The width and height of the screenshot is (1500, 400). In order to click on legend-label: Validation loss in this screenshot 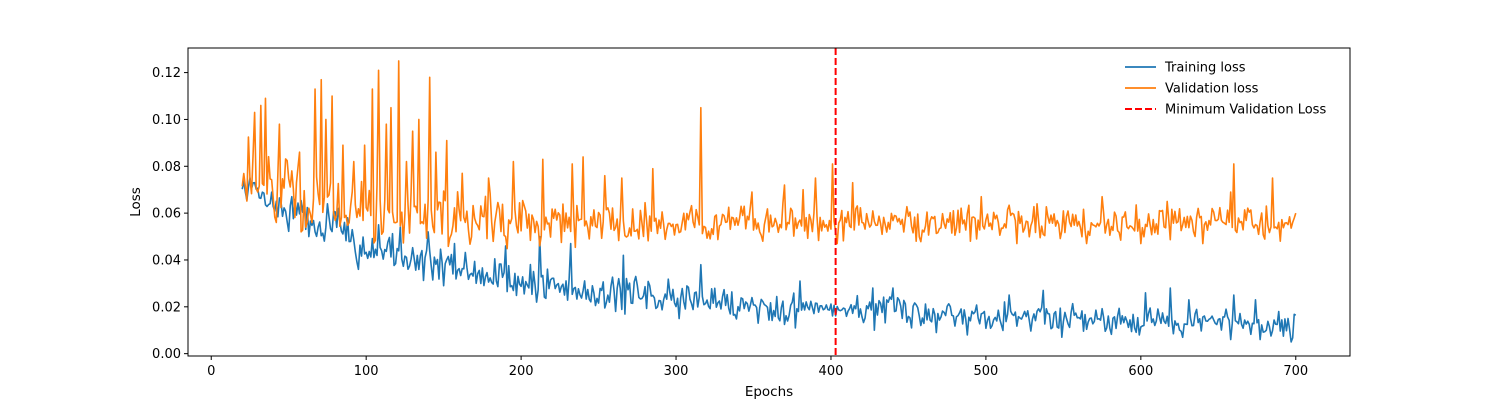, I will do `click(1212, 89)`.